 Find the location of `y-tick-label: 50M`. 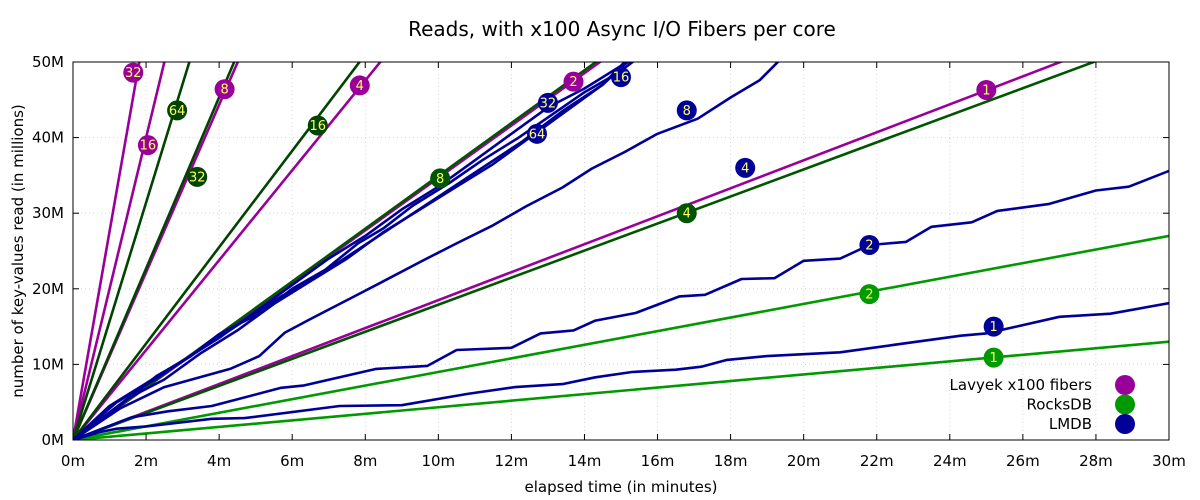

y-tick-label: 50M is located at coordinates (48, 62).